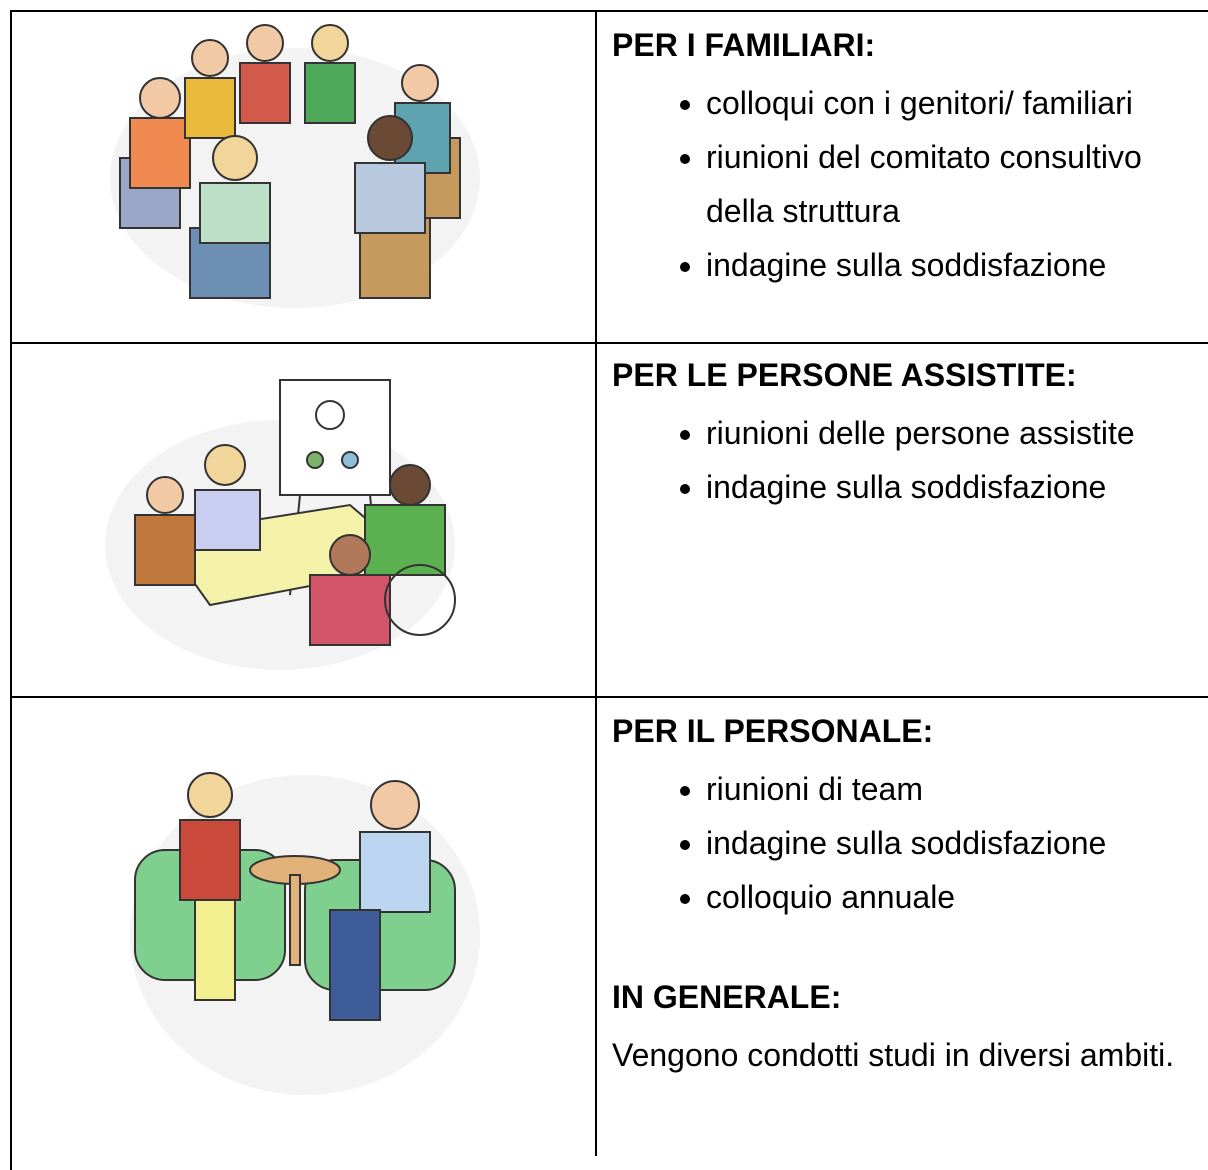 This screenshot has width=1208, height=1170. Describe the element at coordinates (954, 897) in the screenshot. I see `bullet-item: colloquio annuale` at that location.